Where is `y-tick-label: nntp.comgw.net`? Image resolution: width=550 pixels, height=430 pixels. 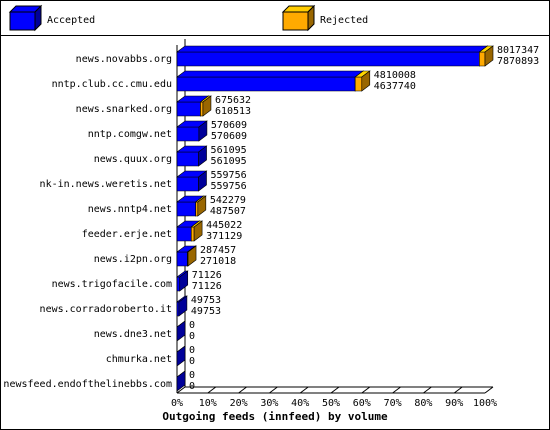
y-tick-label: nntp.comgw.net is located at coordinates (130, 134).